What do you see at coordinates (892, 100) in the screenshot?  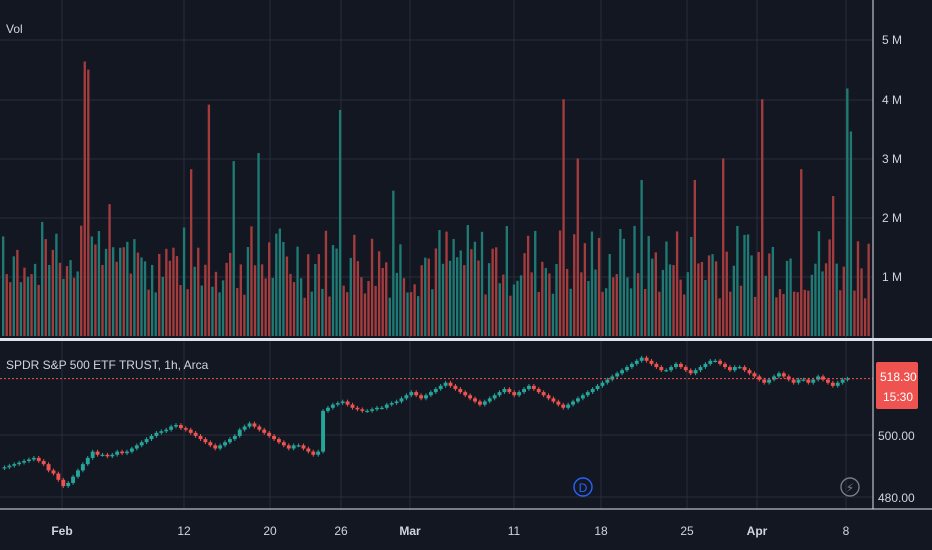 I see `volume-axis-tick: 4 M` at bounding box center [892, 100].